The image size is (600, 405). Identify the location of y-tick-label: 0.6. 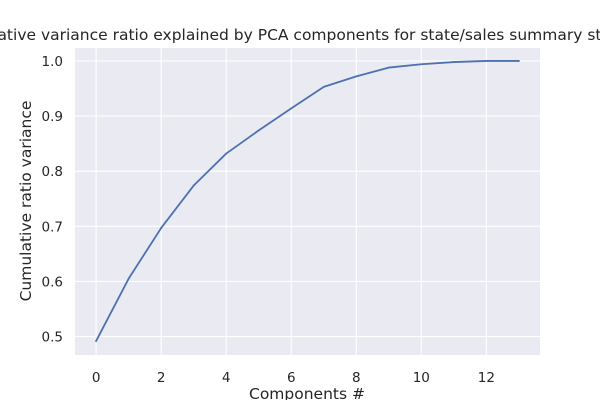
(52, 282).